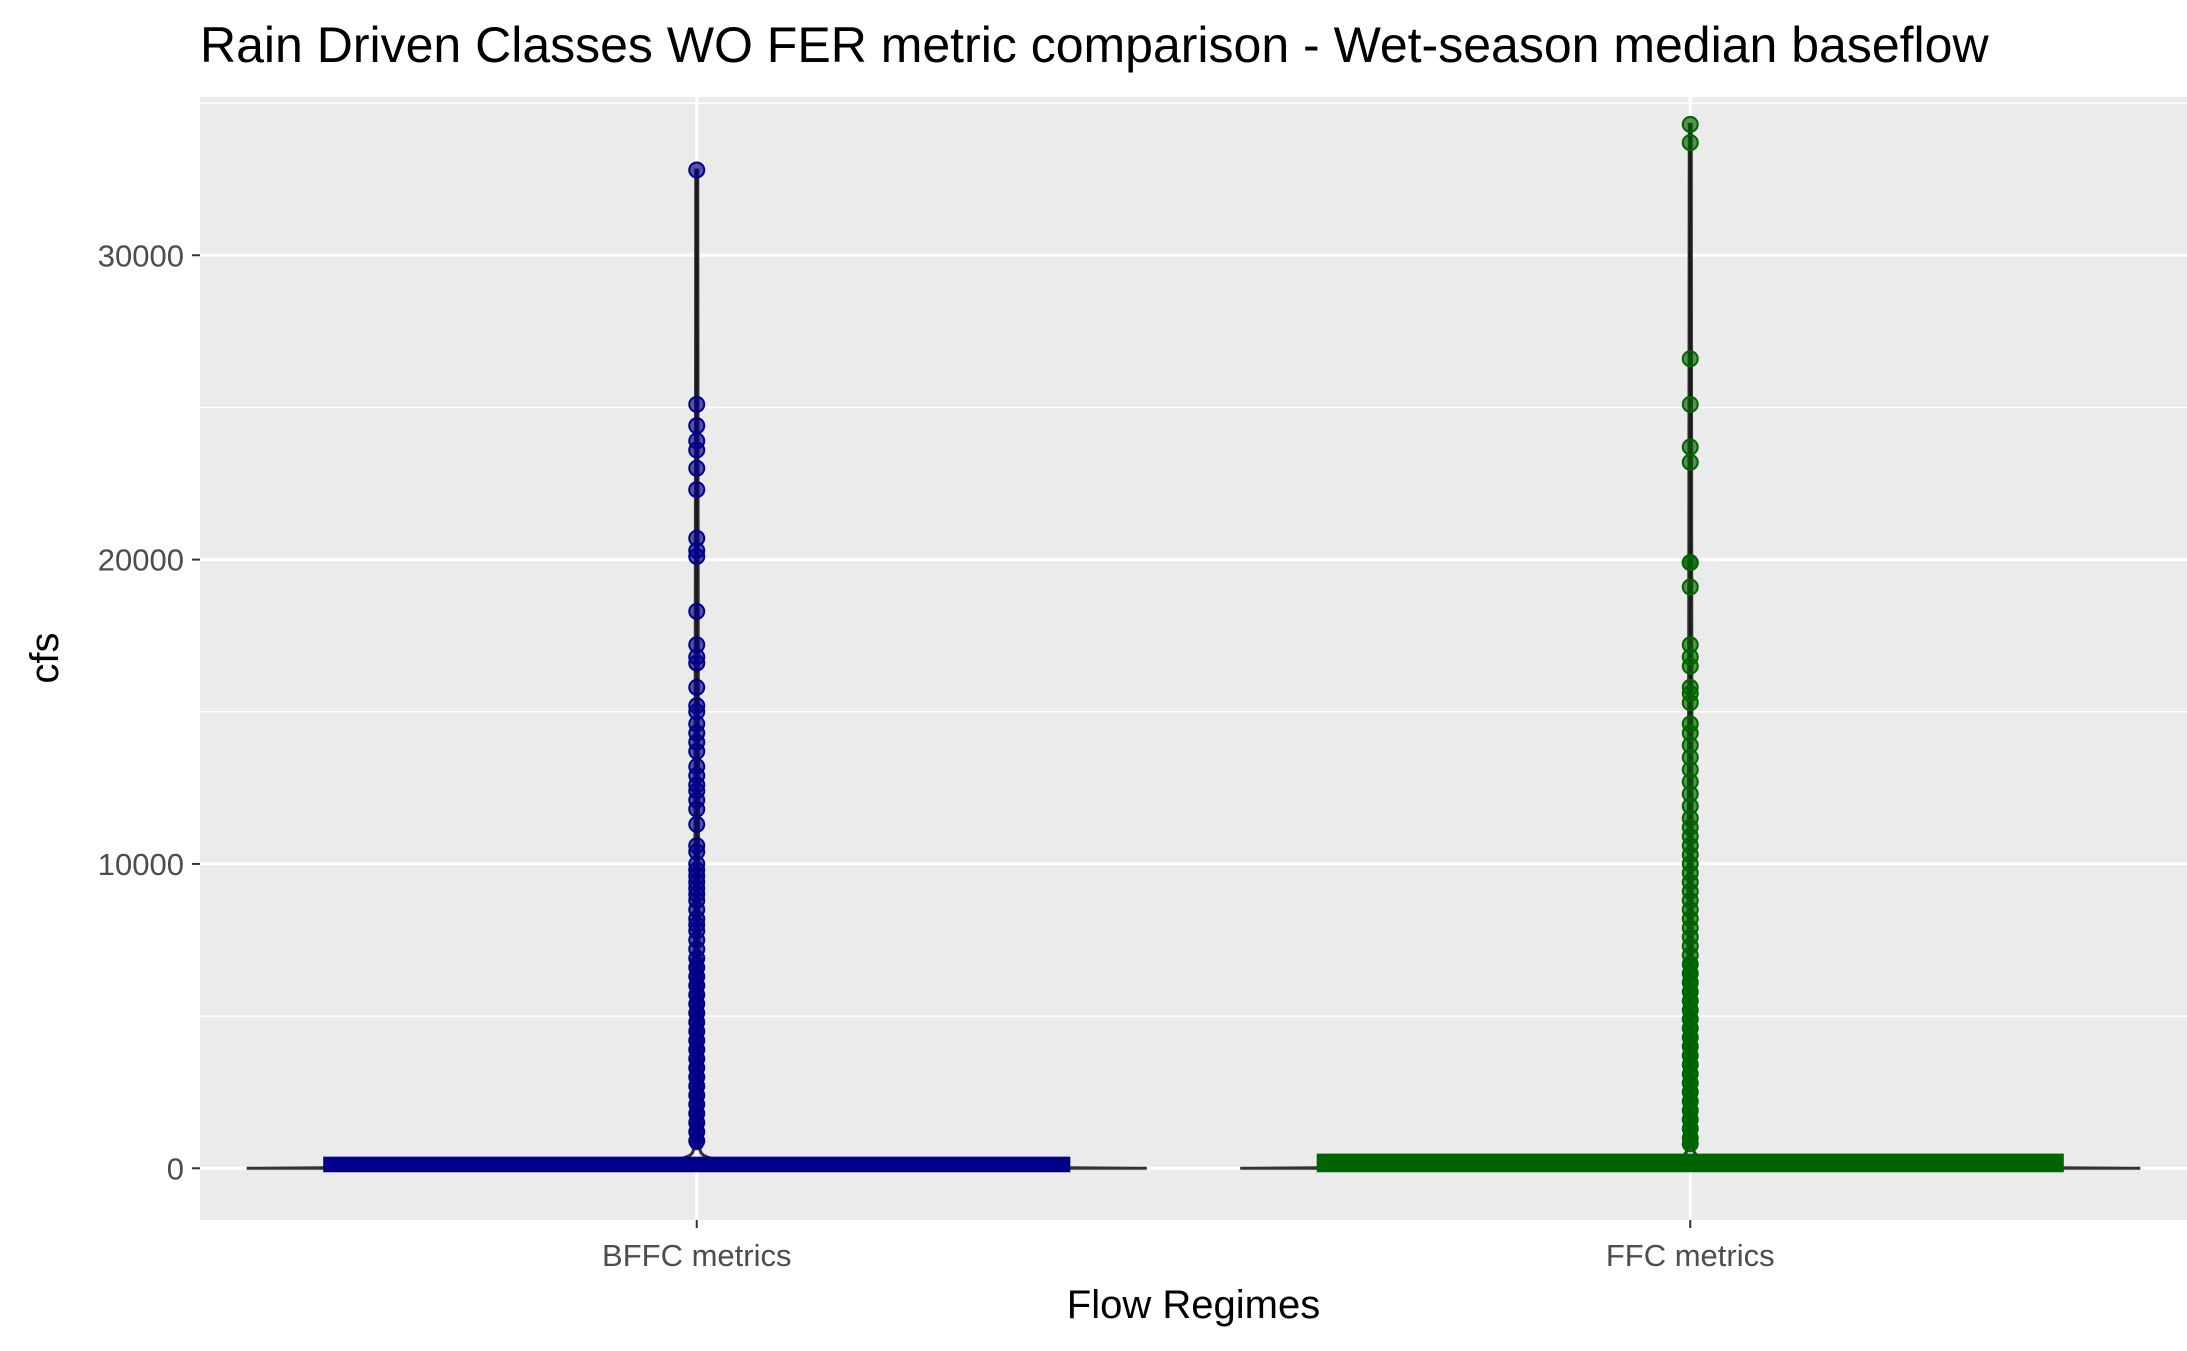 The width and height of the screenshot is (2187, 1351). Describe the element at coordinates (1188, 1246) in the screenshot. I see `x-axis: BFFC metrics FFC metrics` at that location.